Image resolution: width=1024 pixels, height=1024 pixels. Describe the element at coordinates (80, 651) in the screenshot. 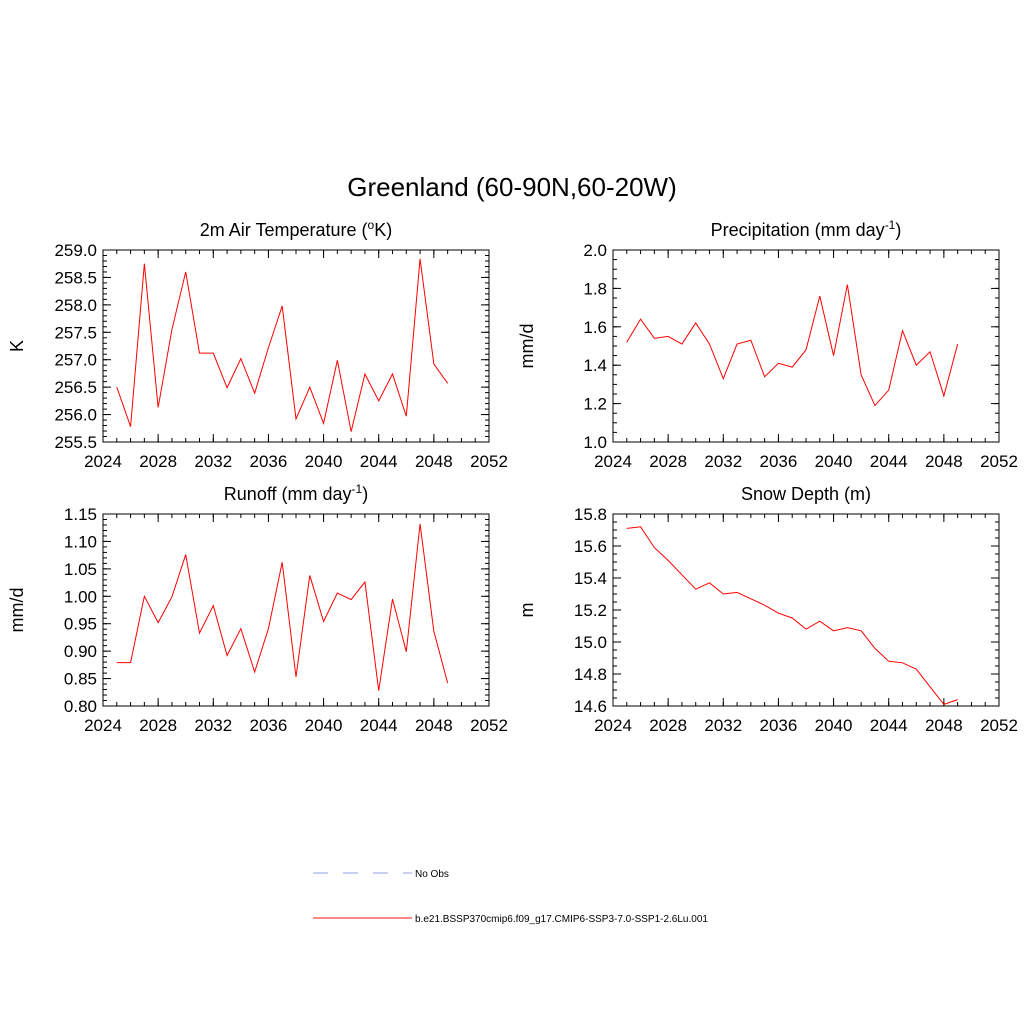

I see `y-tick-label: 0.90` at that location.